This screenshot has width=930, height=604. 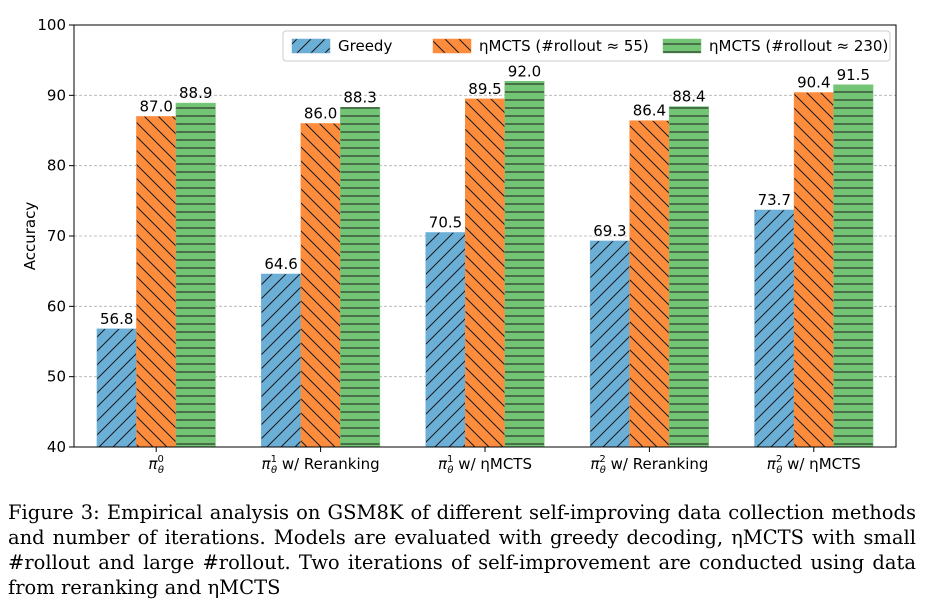 What do you see at coordinates (813, 83) in the screenshot?
I see `value-label: 90.4` at bounding box center [813, 83].